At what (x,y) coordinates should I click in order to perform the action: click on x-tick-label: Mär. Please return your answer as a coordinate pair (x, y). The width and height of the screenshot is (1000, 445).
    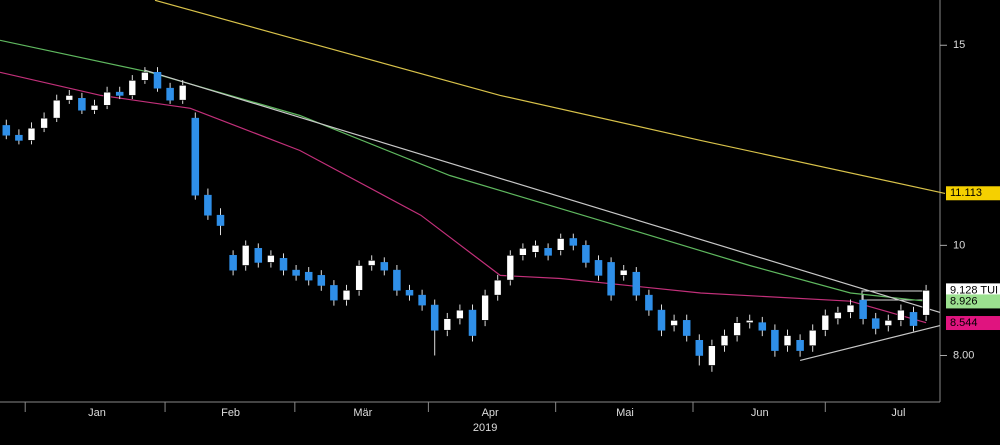
    Looking at the image, I should click on (362, 413).